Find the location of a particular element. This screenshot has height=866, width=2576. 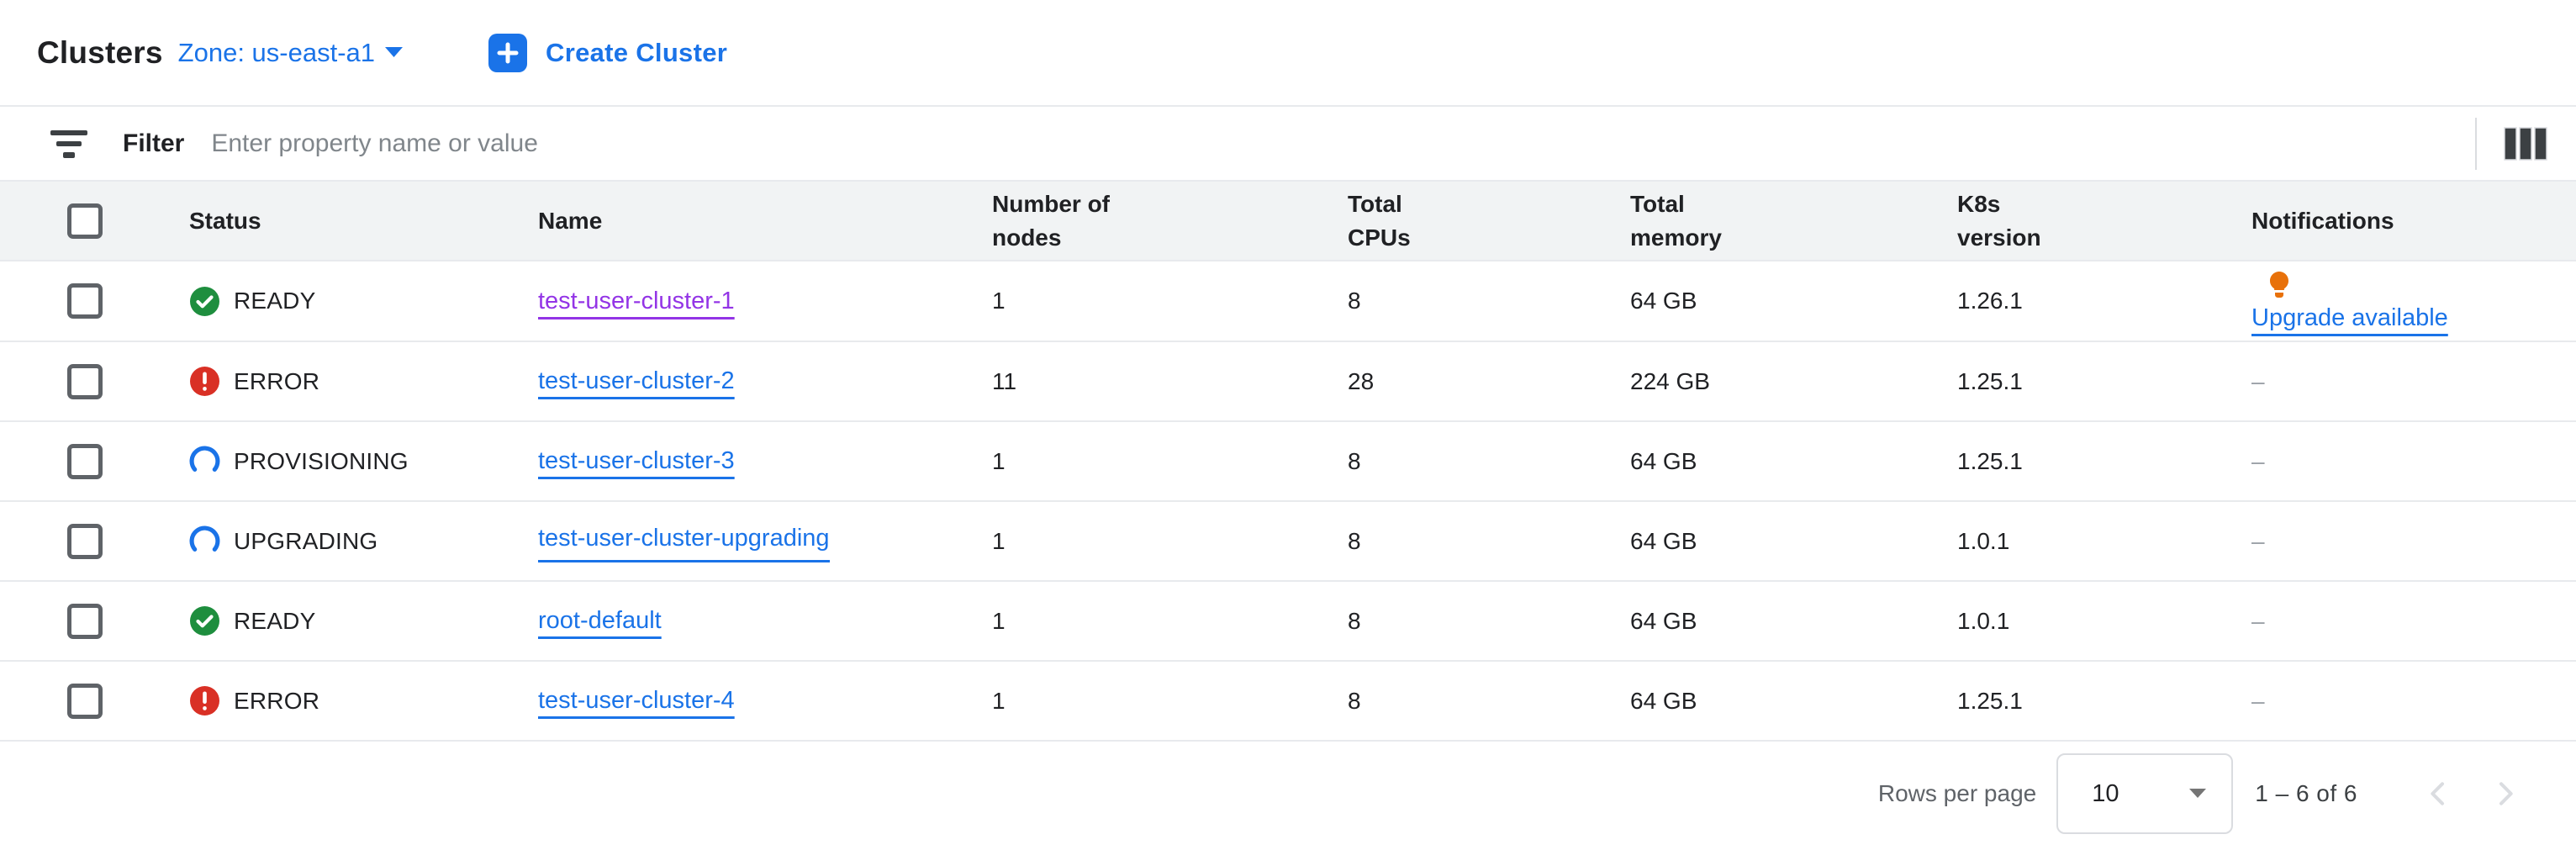

zone-selector: Zone: us-east-a1 is located at coordinates (290, 52).